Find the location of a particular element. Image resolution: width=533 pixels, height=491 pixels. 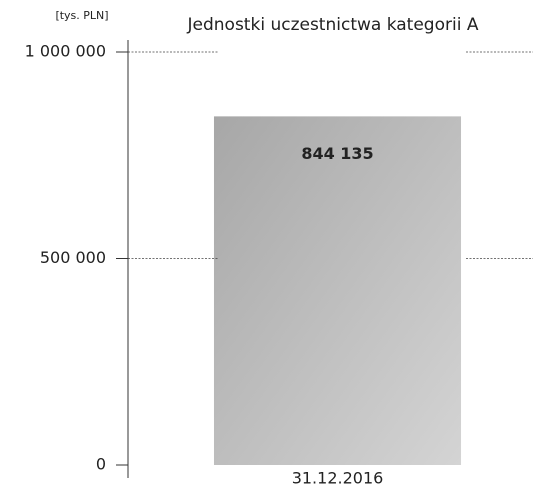

y-axis-label: [tys. PLN] is located at coordinates (81, 15).